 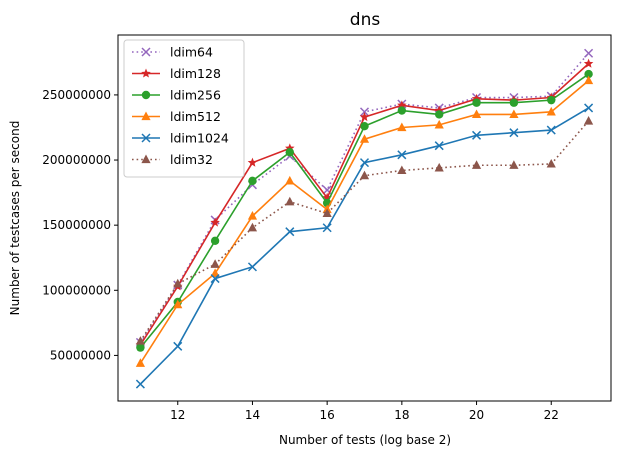 I want to click on legend-item: ldim128, so click(x=176, y=73).